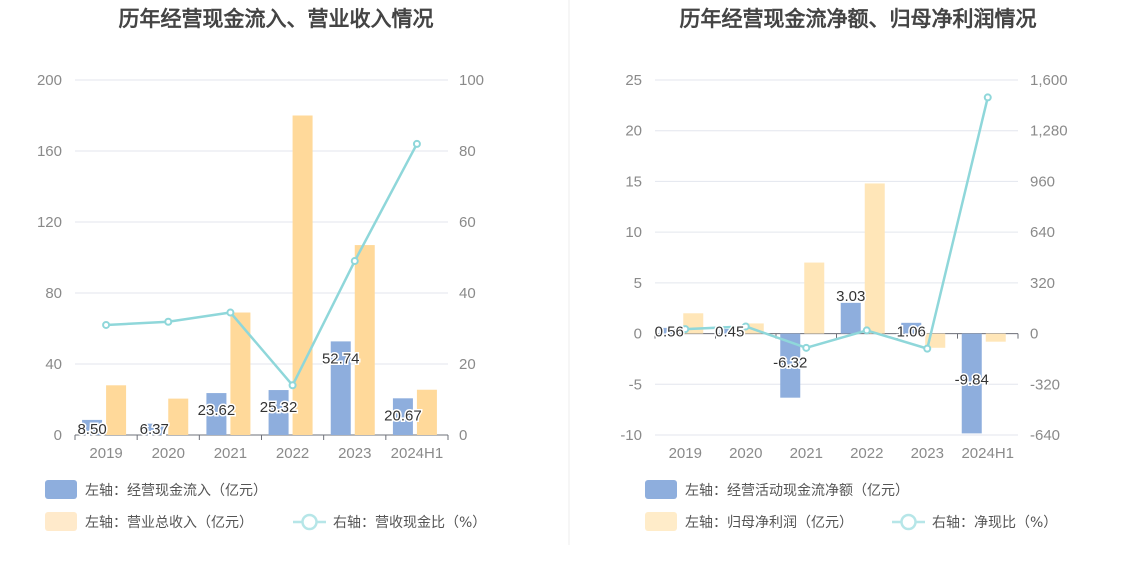 This screenshot has height=582, width=1134. What do you see at coordinates (638, 283) in the screenshot?
I see `y-left-tick-label: 5` at bounding box center [638, 283].